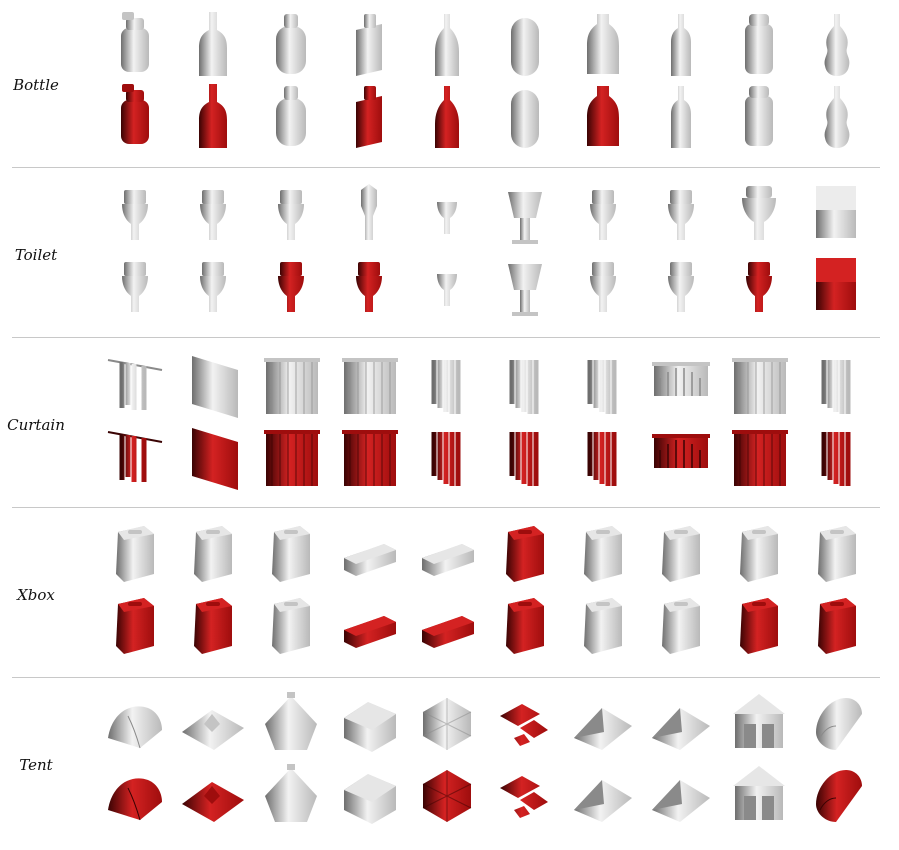 This screenshot has height=850, width=899. What do you see at coordinates (135, 727) in the screenshot?
I see `tent-dome-icon` at bounding box center [135, 727].